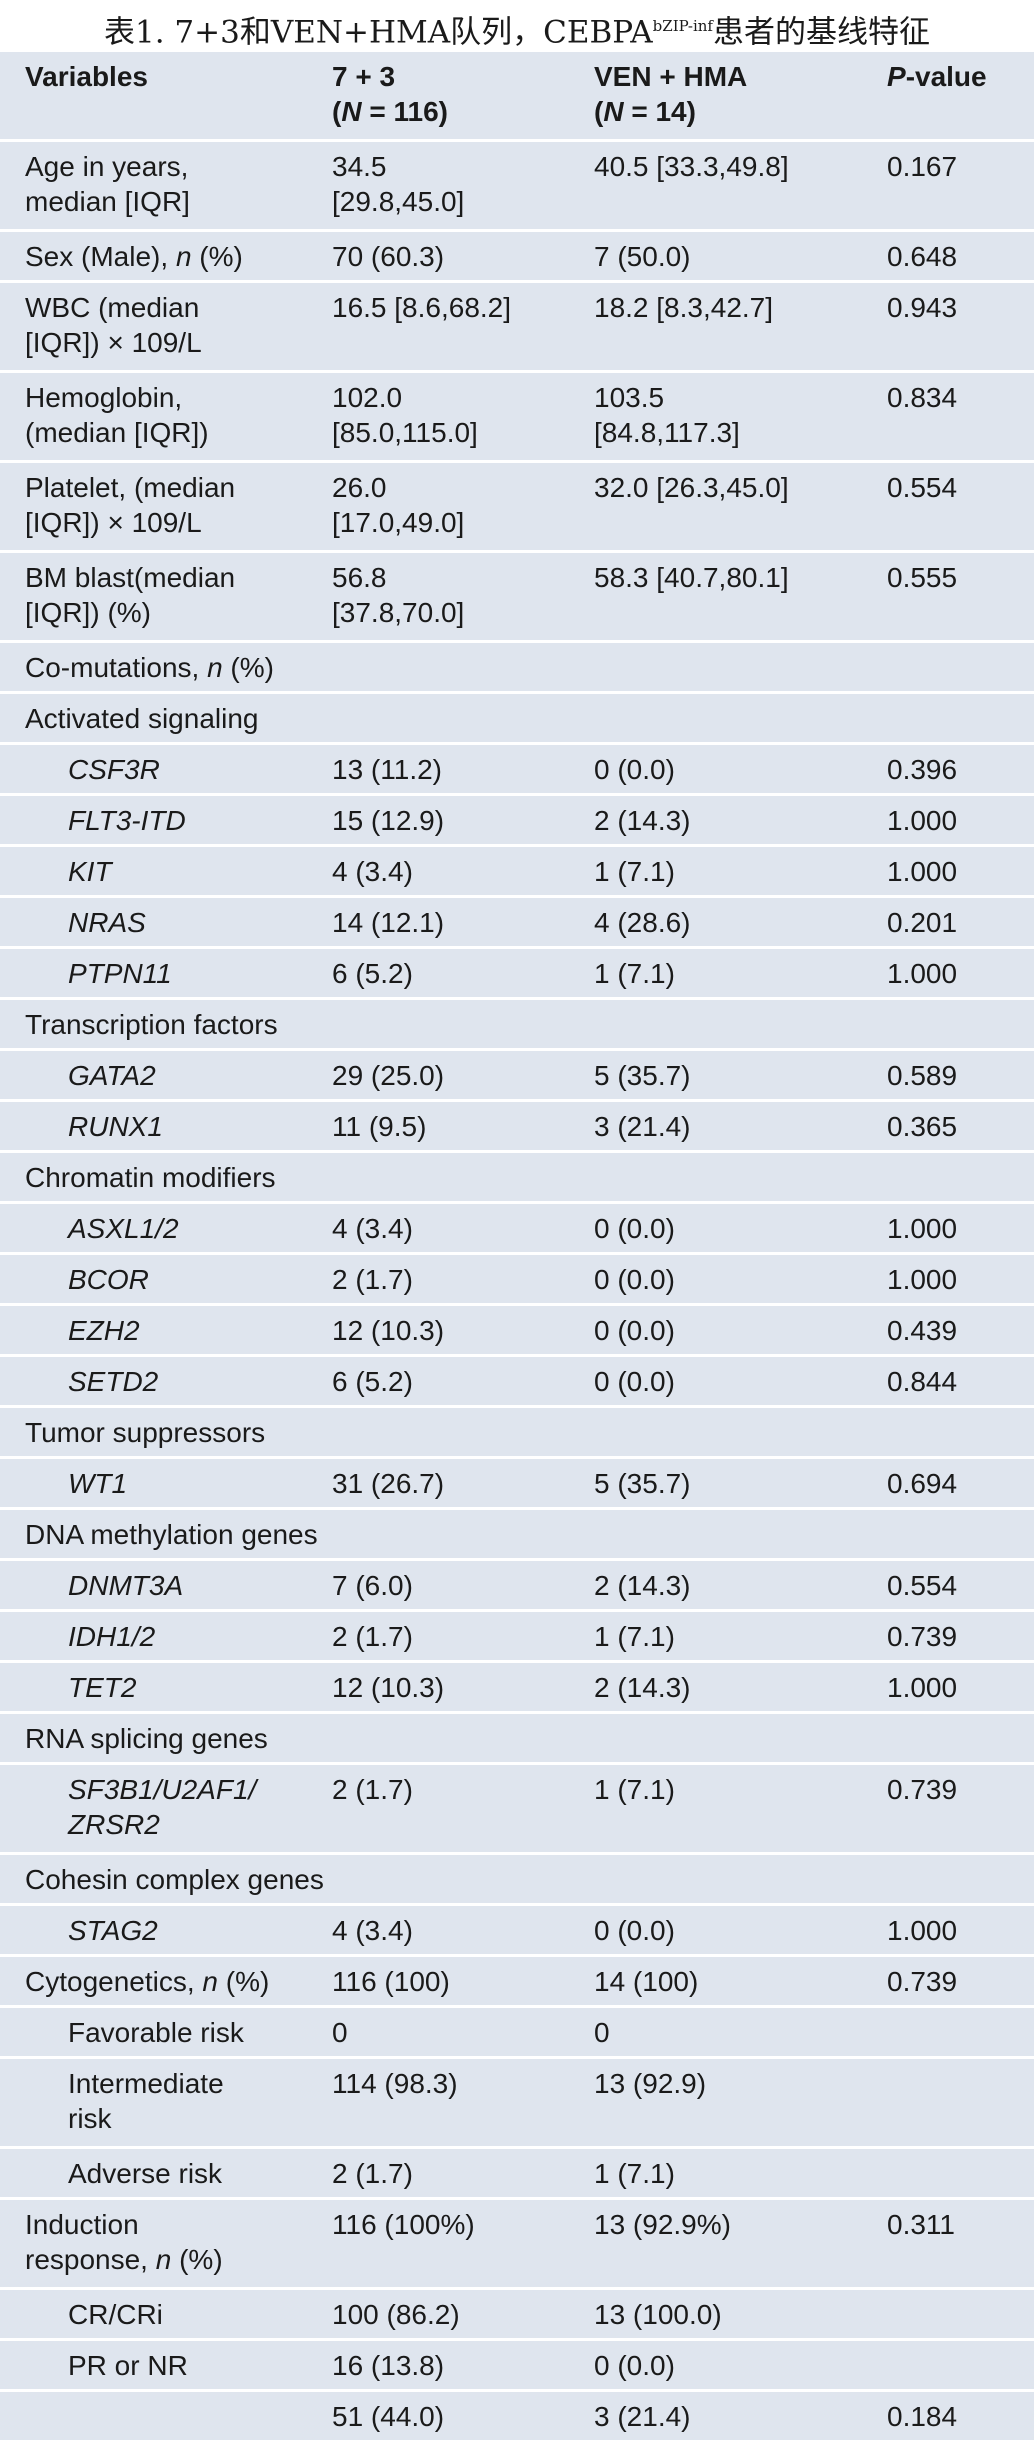 Image resolution: width=1034 pixels, height=2456 pixels. Describe the element at coordinates (142, 722) in the screenshot. I see `cell-text: Activated signaling genes` at that location.